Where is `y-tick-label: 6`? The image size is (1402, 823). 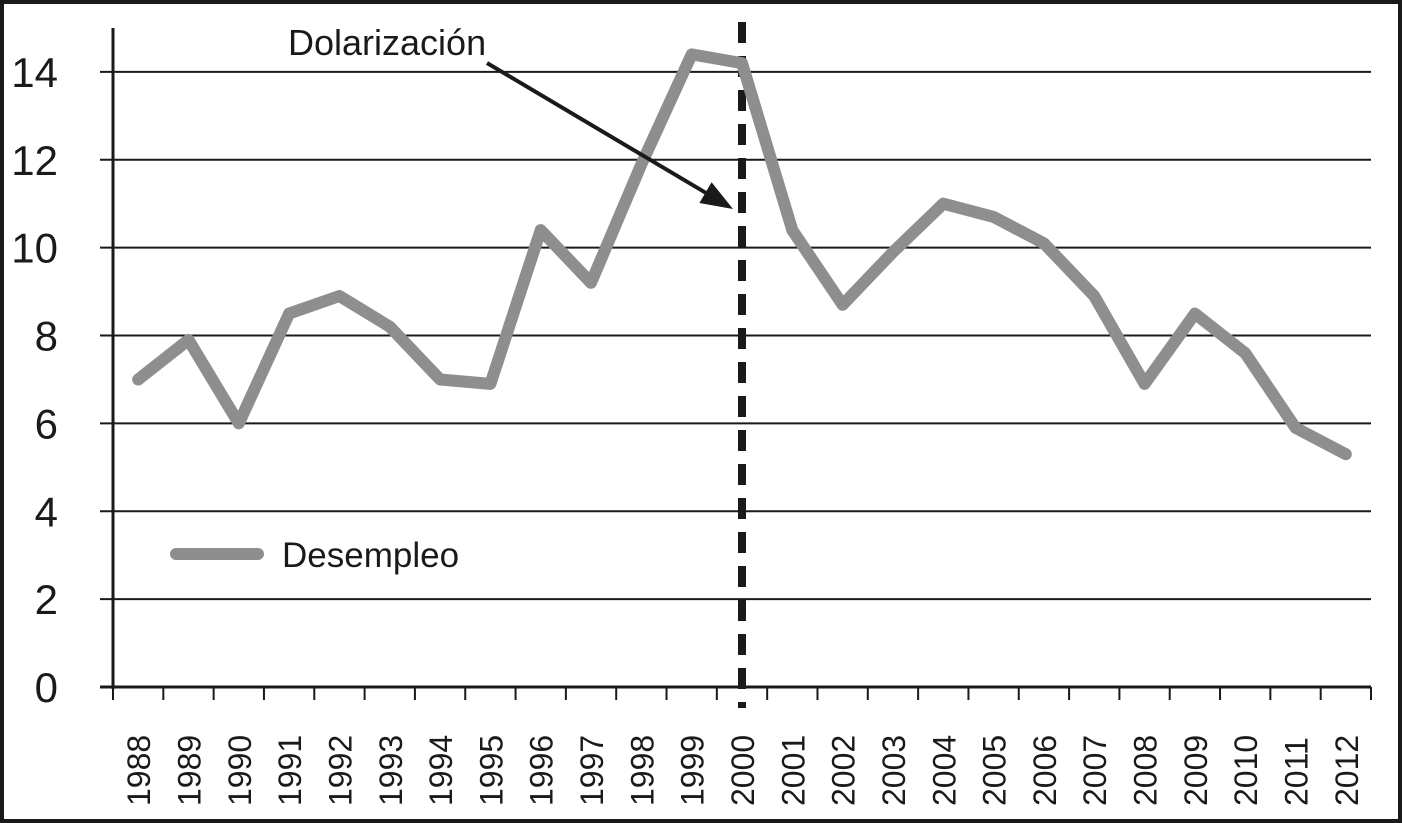
y-tick-label: 6 is located at coordinates (46, 423).